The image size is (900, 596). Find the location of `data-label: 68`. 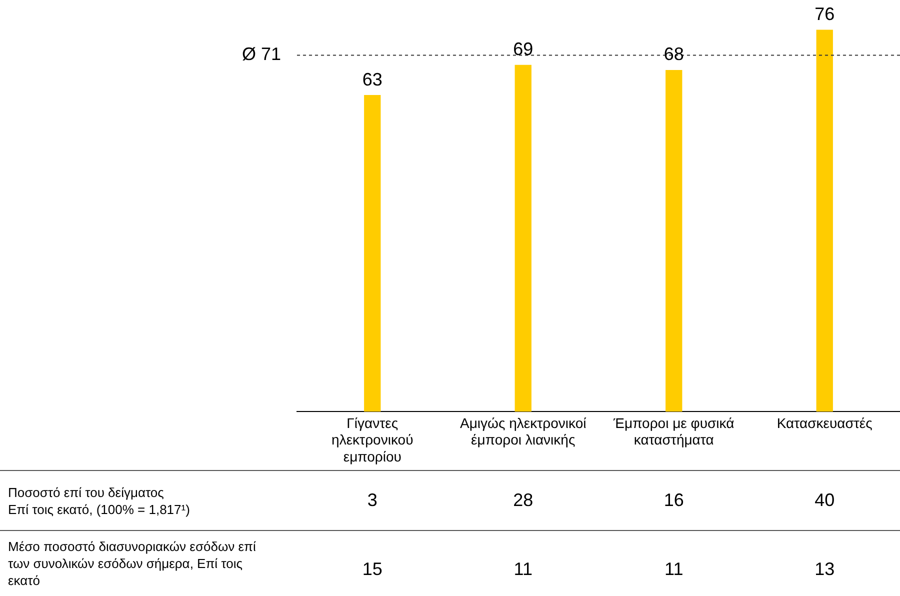

data-label: 68 is located at coordinates (674, 54).